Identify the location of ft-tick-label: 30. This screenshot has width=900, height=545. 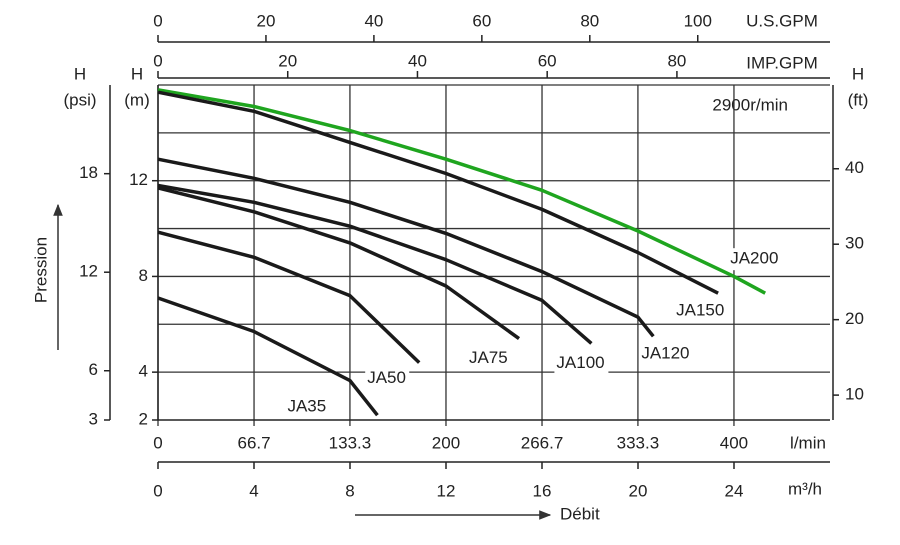
(854, 243).